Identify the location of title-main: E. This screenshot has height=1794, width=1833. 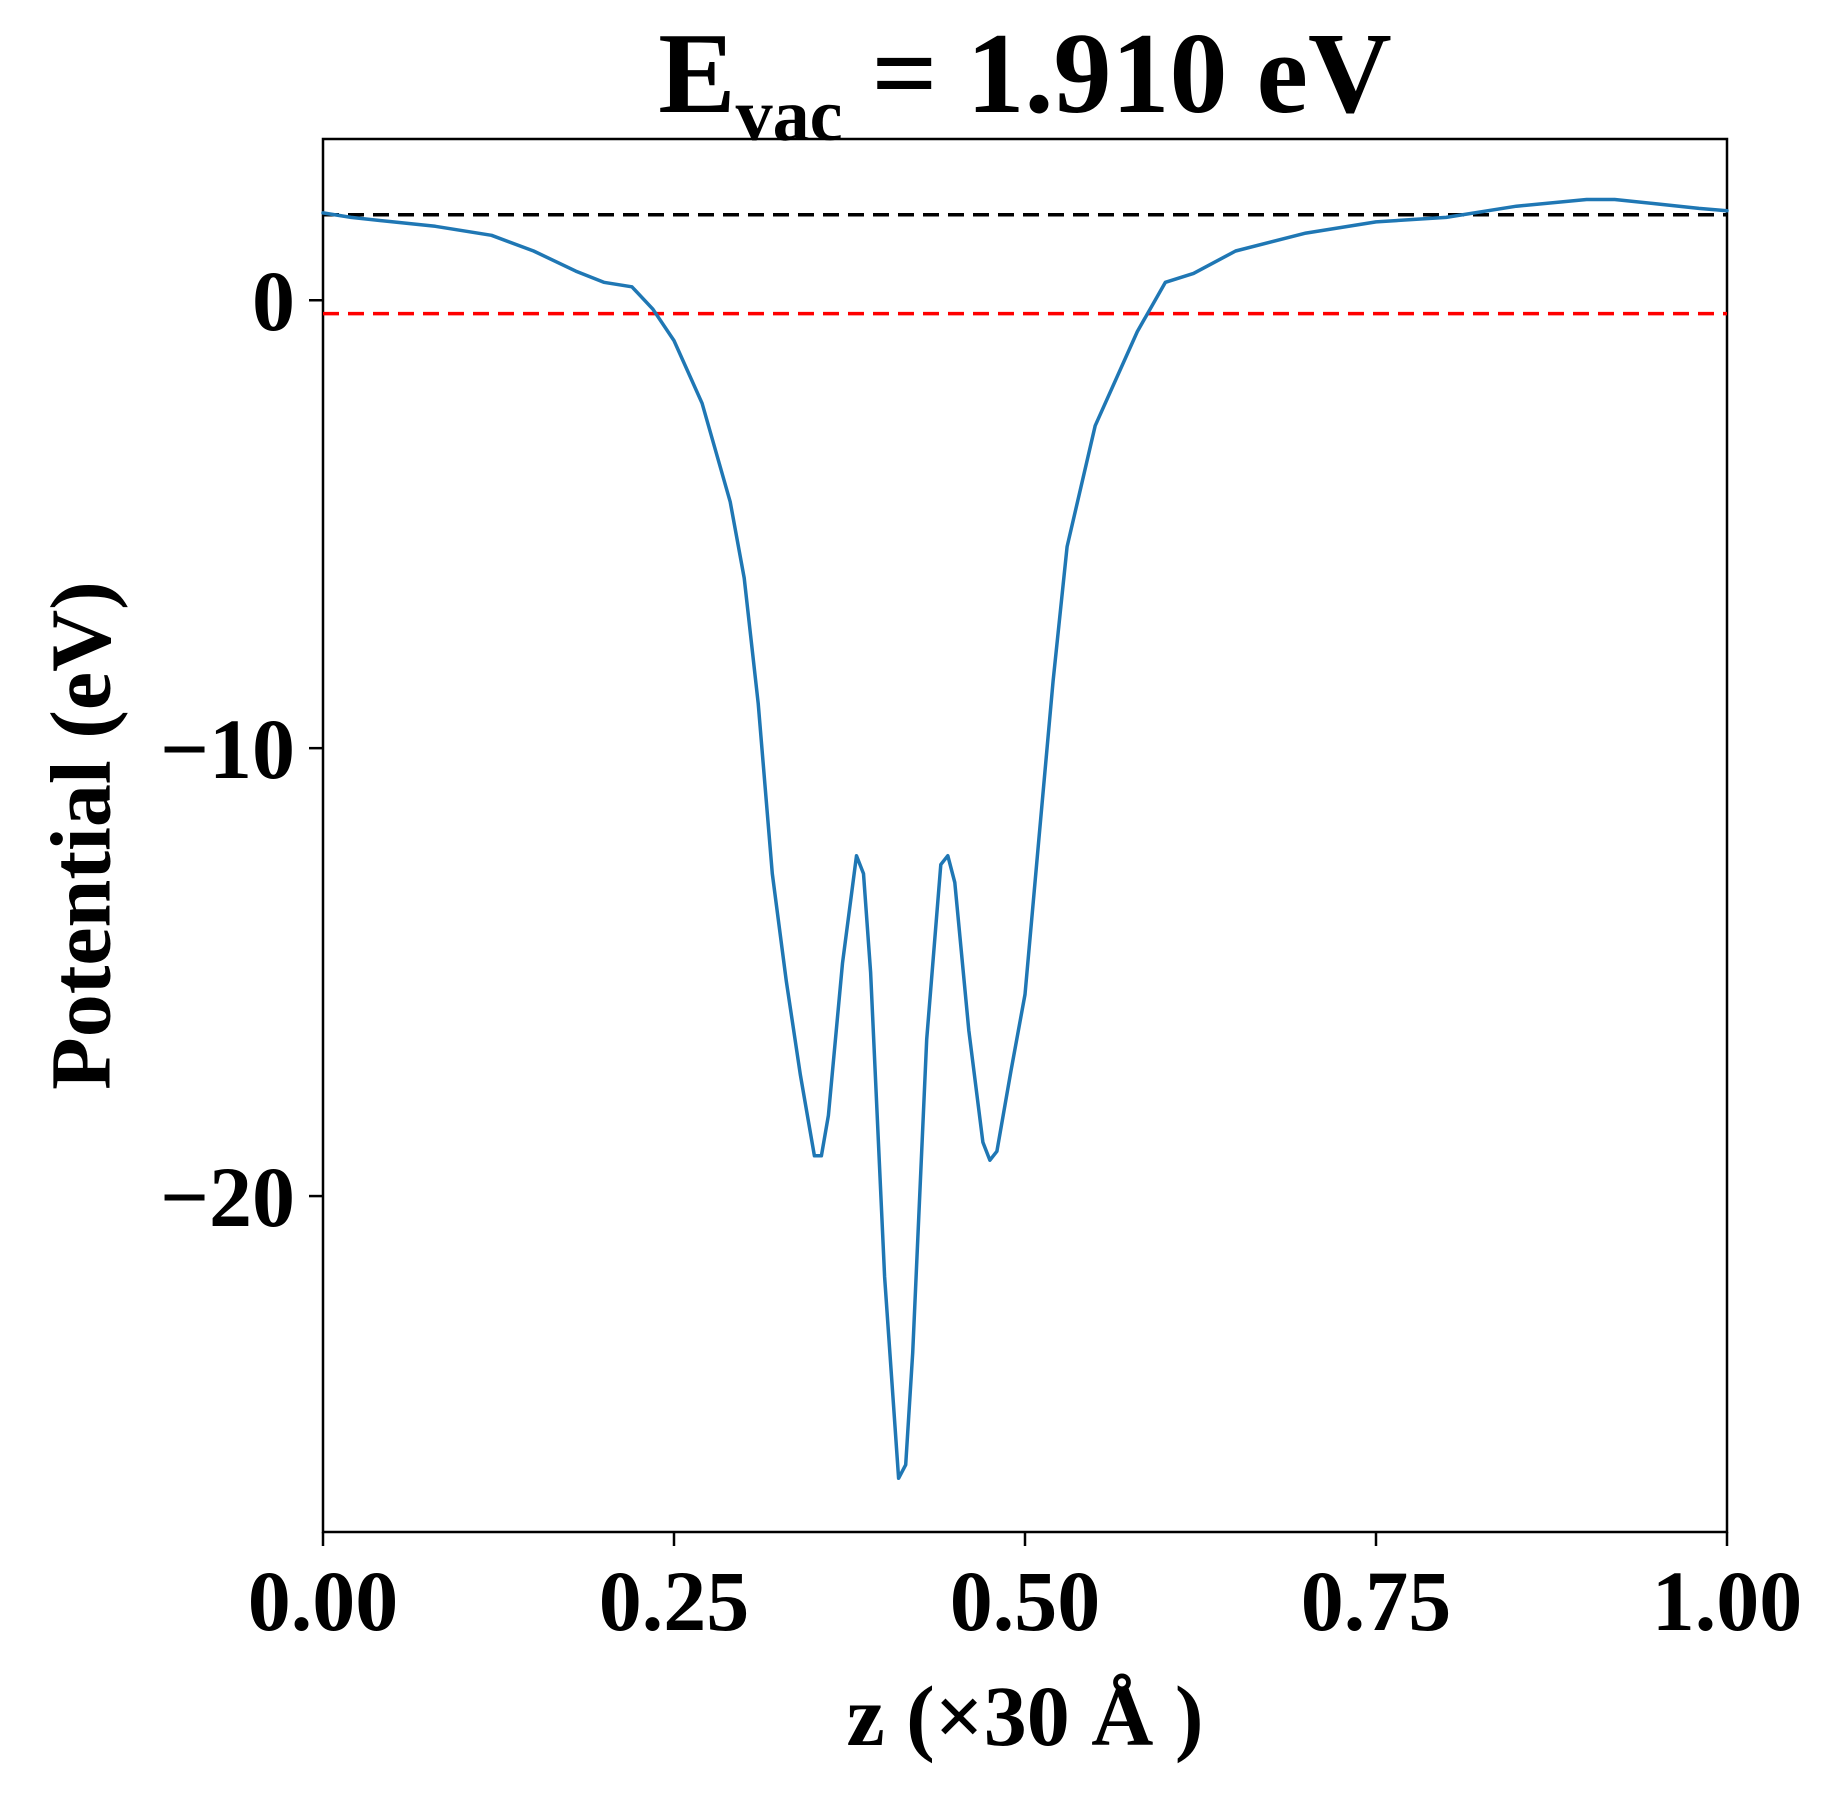
(696, 74).